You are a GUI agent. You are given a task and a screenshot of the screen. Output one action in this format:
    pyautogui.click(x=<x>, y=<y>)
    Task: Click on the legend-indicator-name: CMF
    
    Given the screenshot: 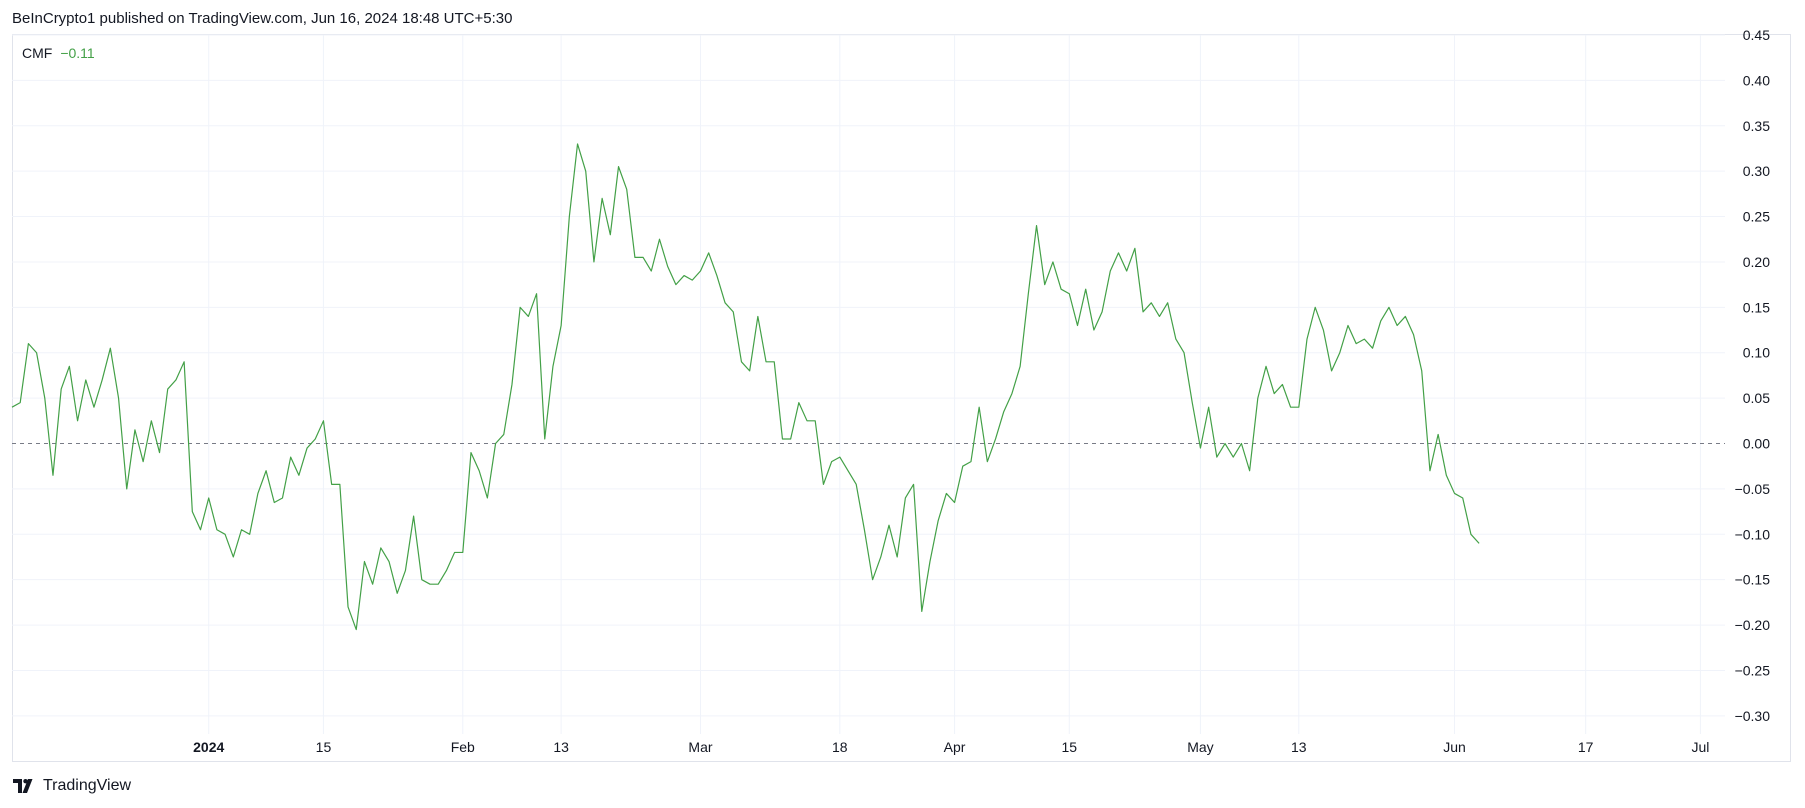 What is the action you would take?
    pyautogui.click(x=37, y=53)
    